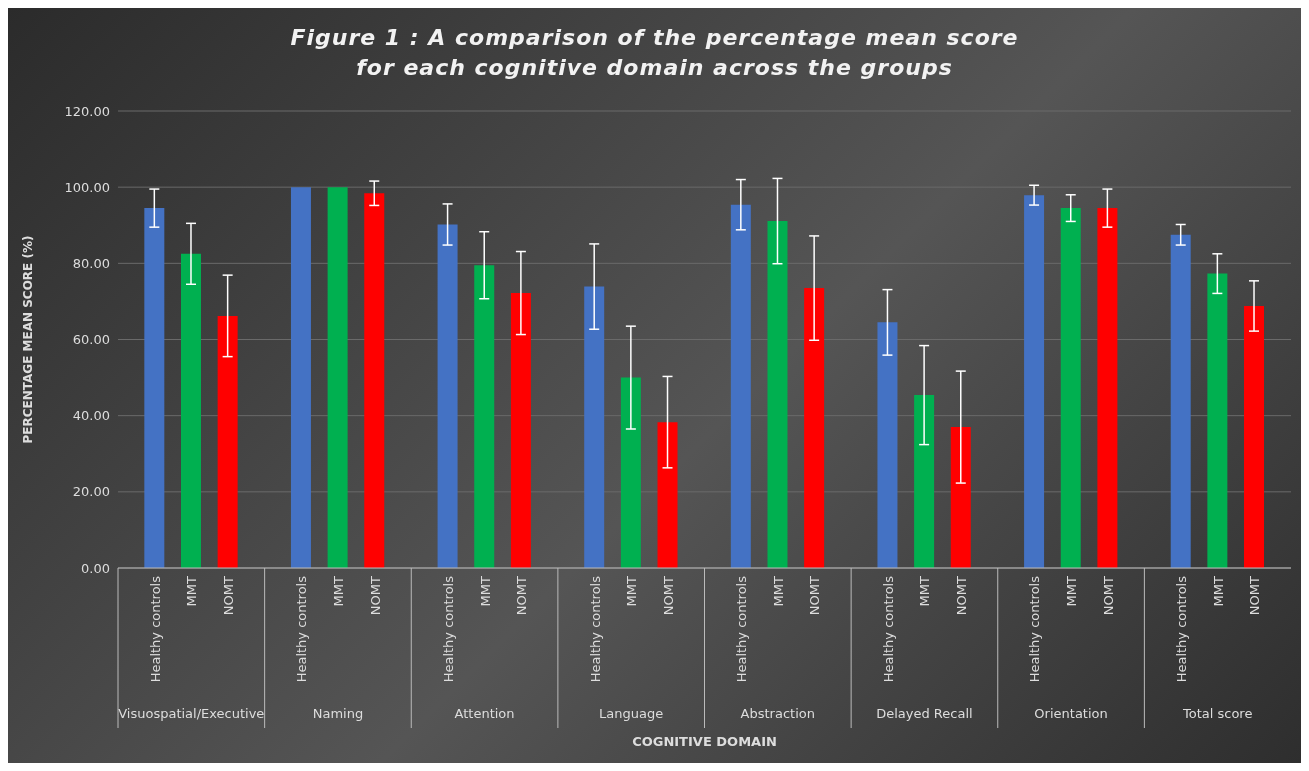 The height and width of the screenshot is (771, 1309). I want to click on y-tick-label: 40.00, so click(91, 416).